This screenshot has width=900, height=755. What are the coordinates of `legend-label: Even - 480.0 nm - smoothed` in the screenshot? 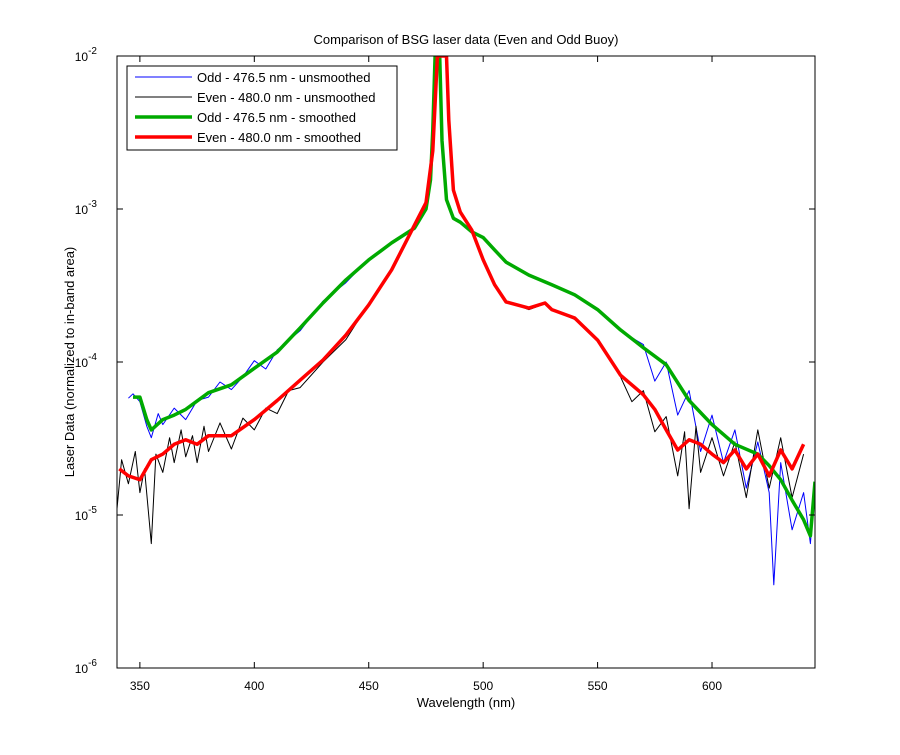 It's located at (279, 137).